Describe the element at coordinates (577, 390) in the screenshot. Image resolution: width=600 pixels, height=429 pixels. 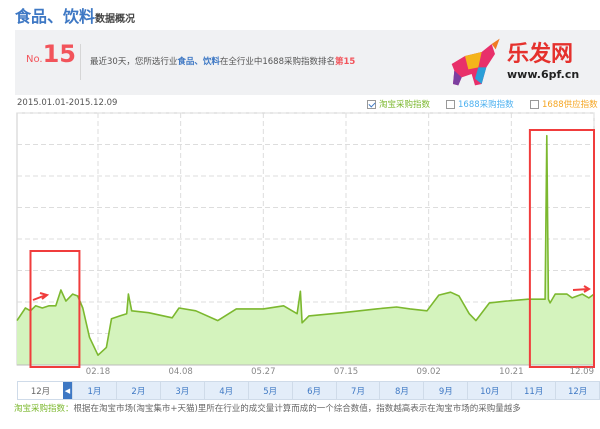
I see `month-tab: 12月` at that location.